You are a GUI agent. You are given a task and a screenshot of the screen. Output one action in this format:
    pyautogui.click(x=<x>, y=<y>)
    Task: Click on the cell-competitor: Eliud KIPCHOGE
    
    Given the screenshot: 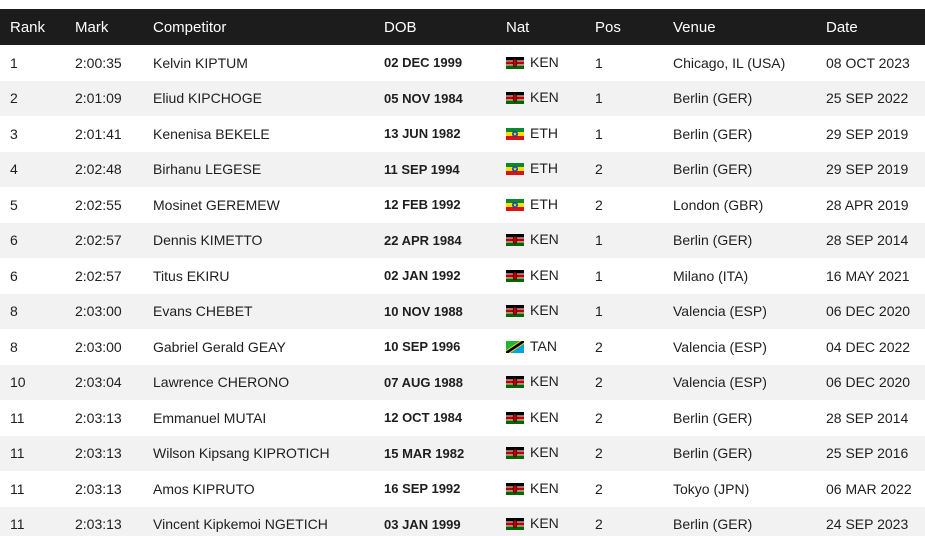 What is the action you would take?
    pyautogui.click(x=207, y=98)
    